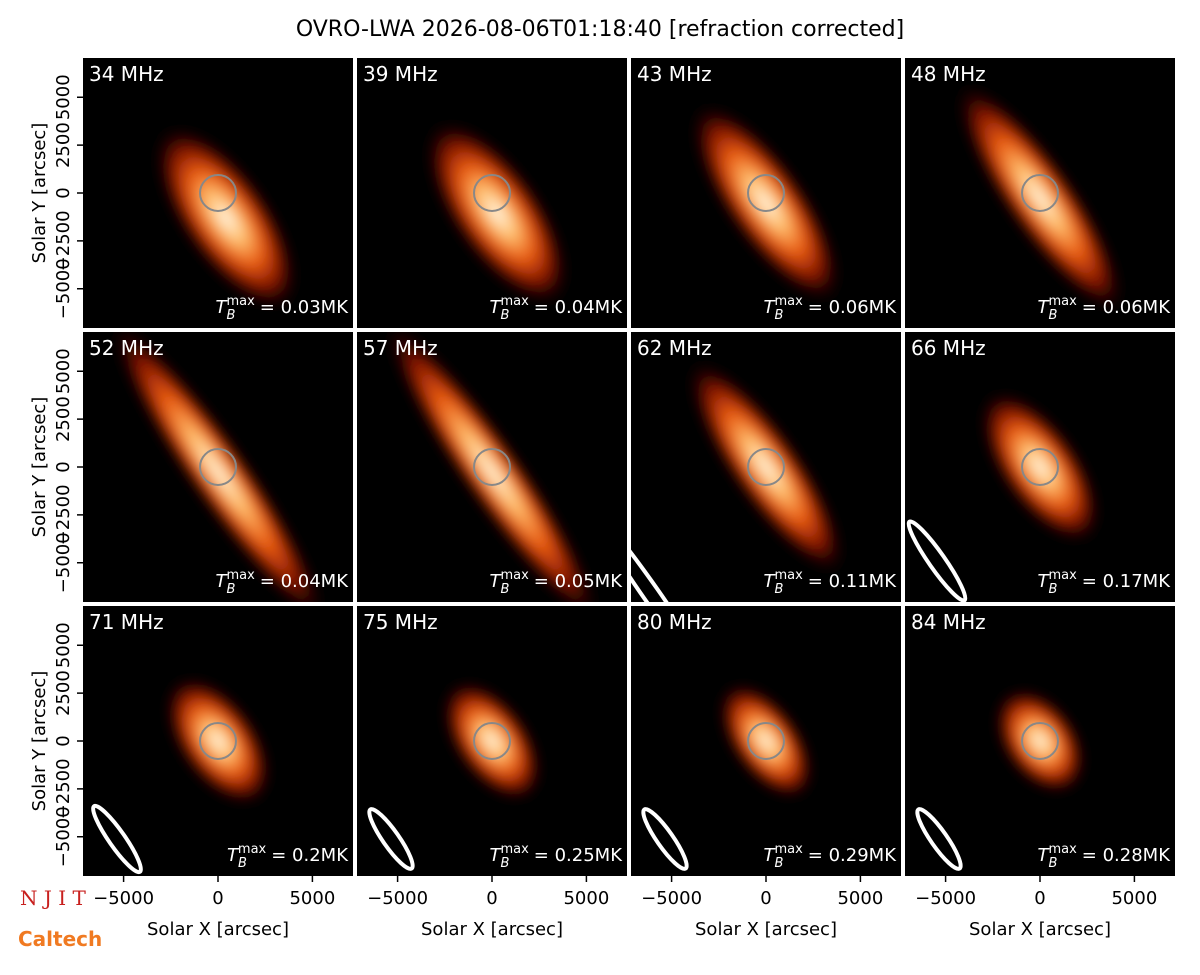 The height and width of the screenshot is (975, 1200). I want to click on tb-max-label: TBmax = 0.03MK, so click(283, 308).